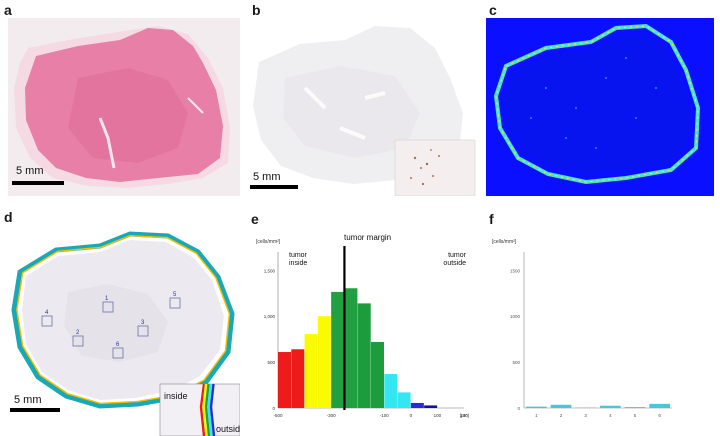  What do you see at coordinates (111, 328) in the screenshot?
I see `roi-boxes` at bounding box center [111, 328].